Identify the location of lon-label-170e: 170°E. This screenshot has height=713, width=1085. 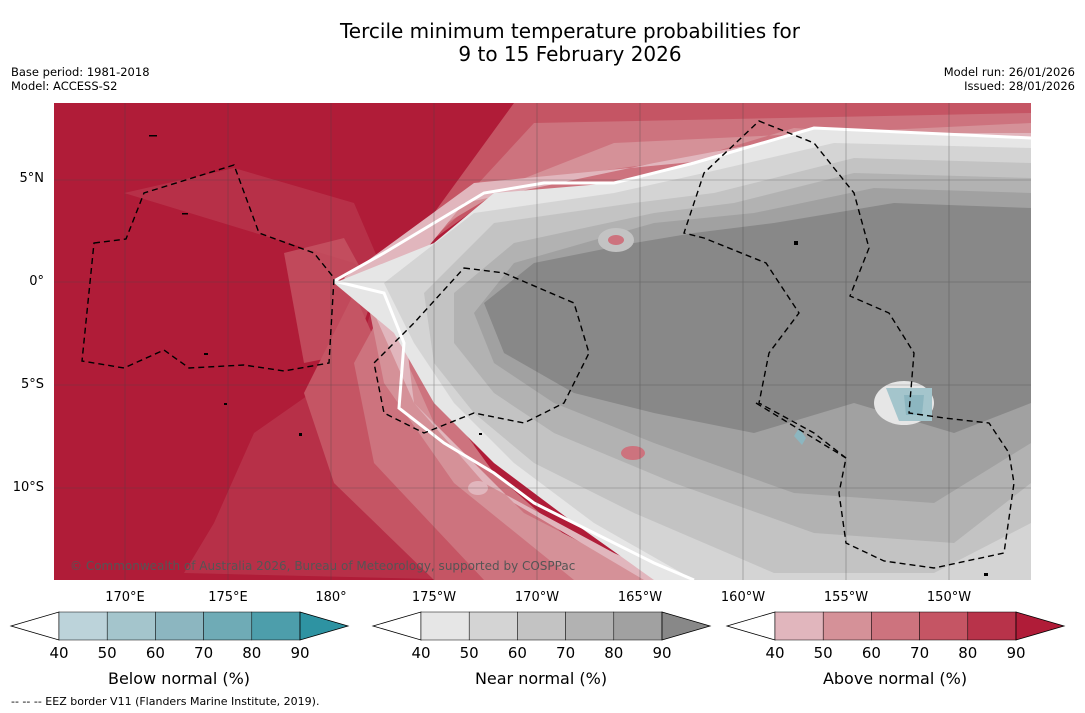
(125, 597).